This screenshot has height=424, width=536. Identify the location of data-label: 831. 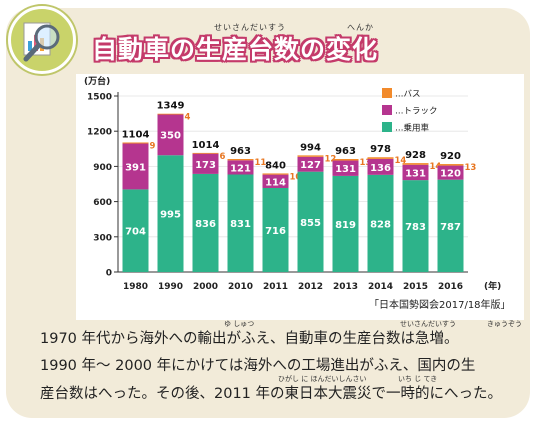
(240, 224).